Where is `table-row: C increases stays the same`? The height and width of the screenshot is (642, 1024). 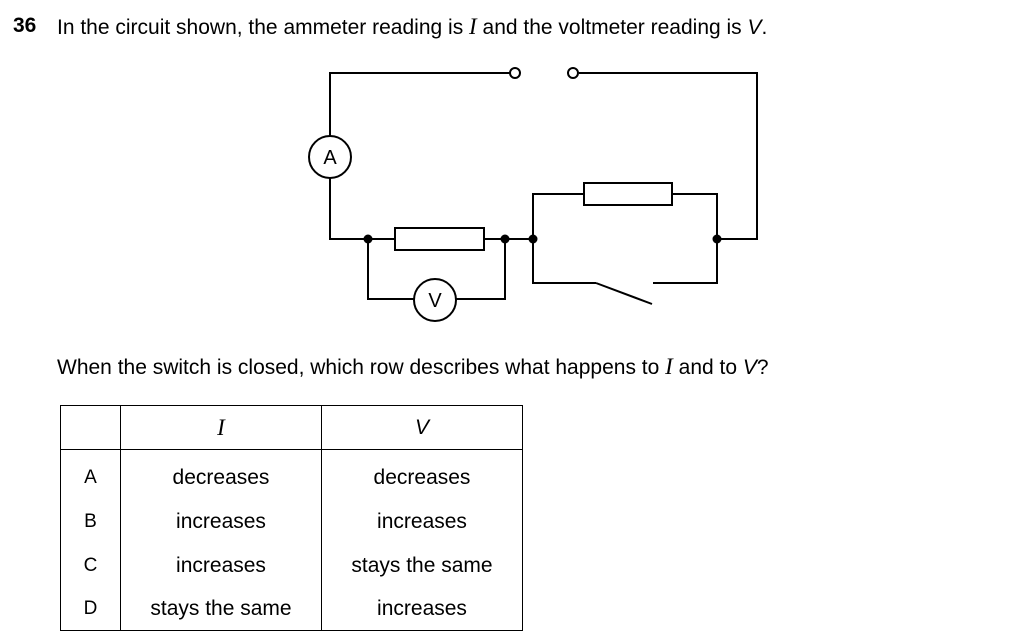 table-row: C increases stays the same is located at coordinates (291, 566).